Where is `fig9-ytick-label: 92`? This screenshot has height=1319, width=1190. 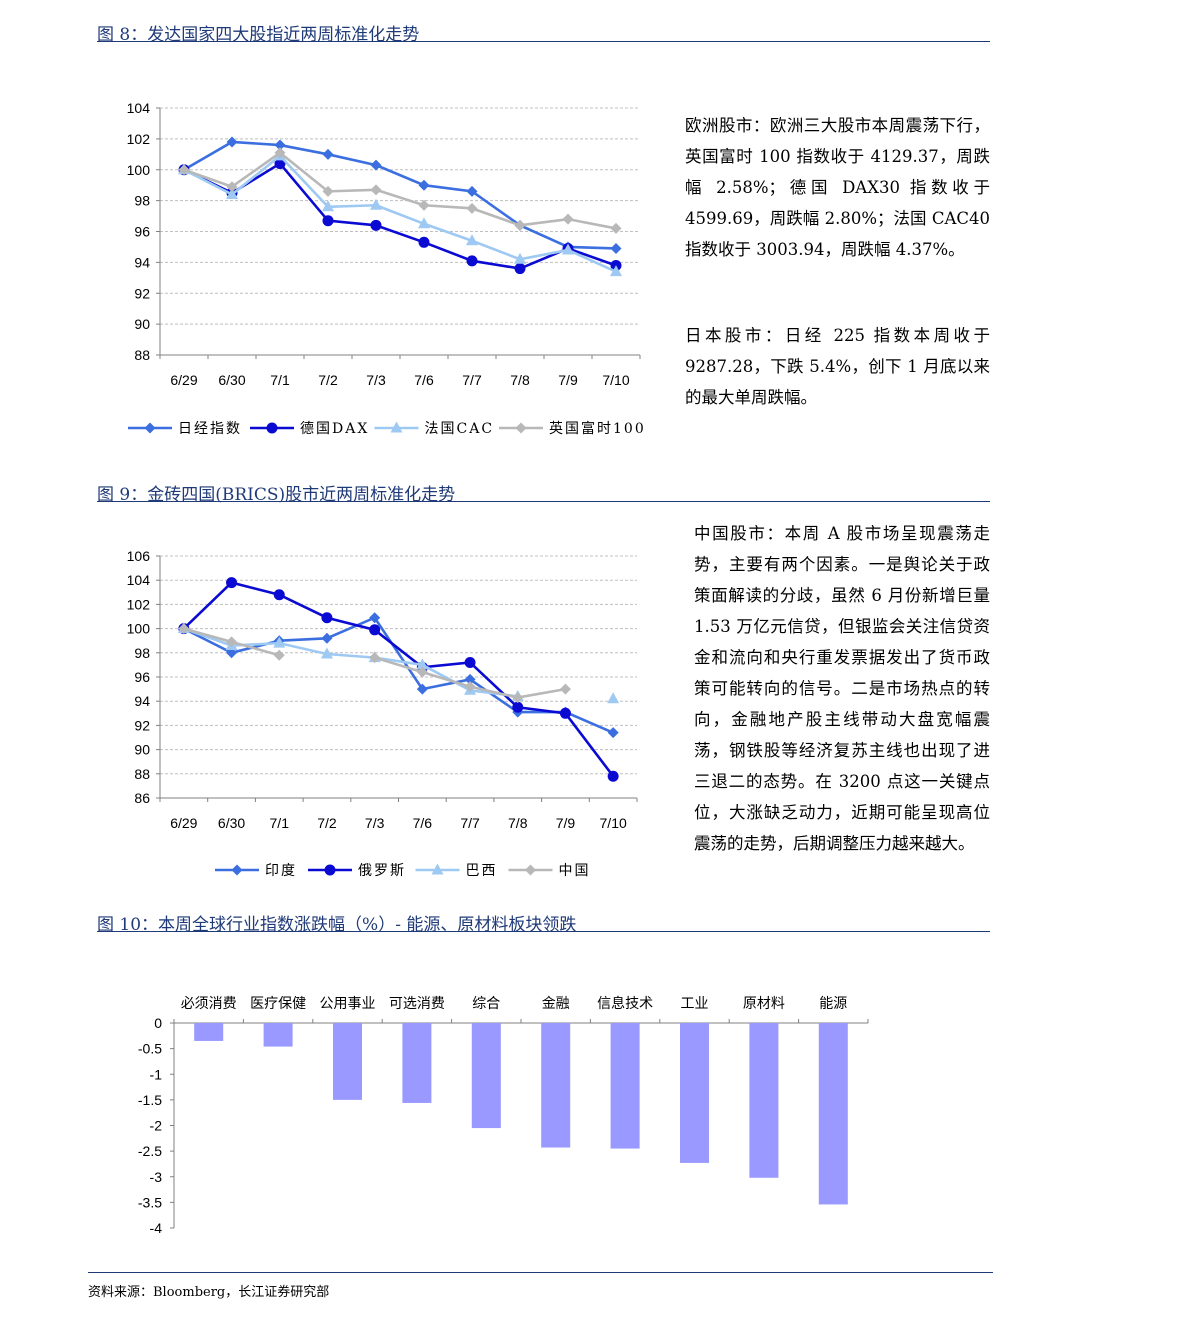
fig9-ytick-label: 92 is located at coordinates (142, 725).